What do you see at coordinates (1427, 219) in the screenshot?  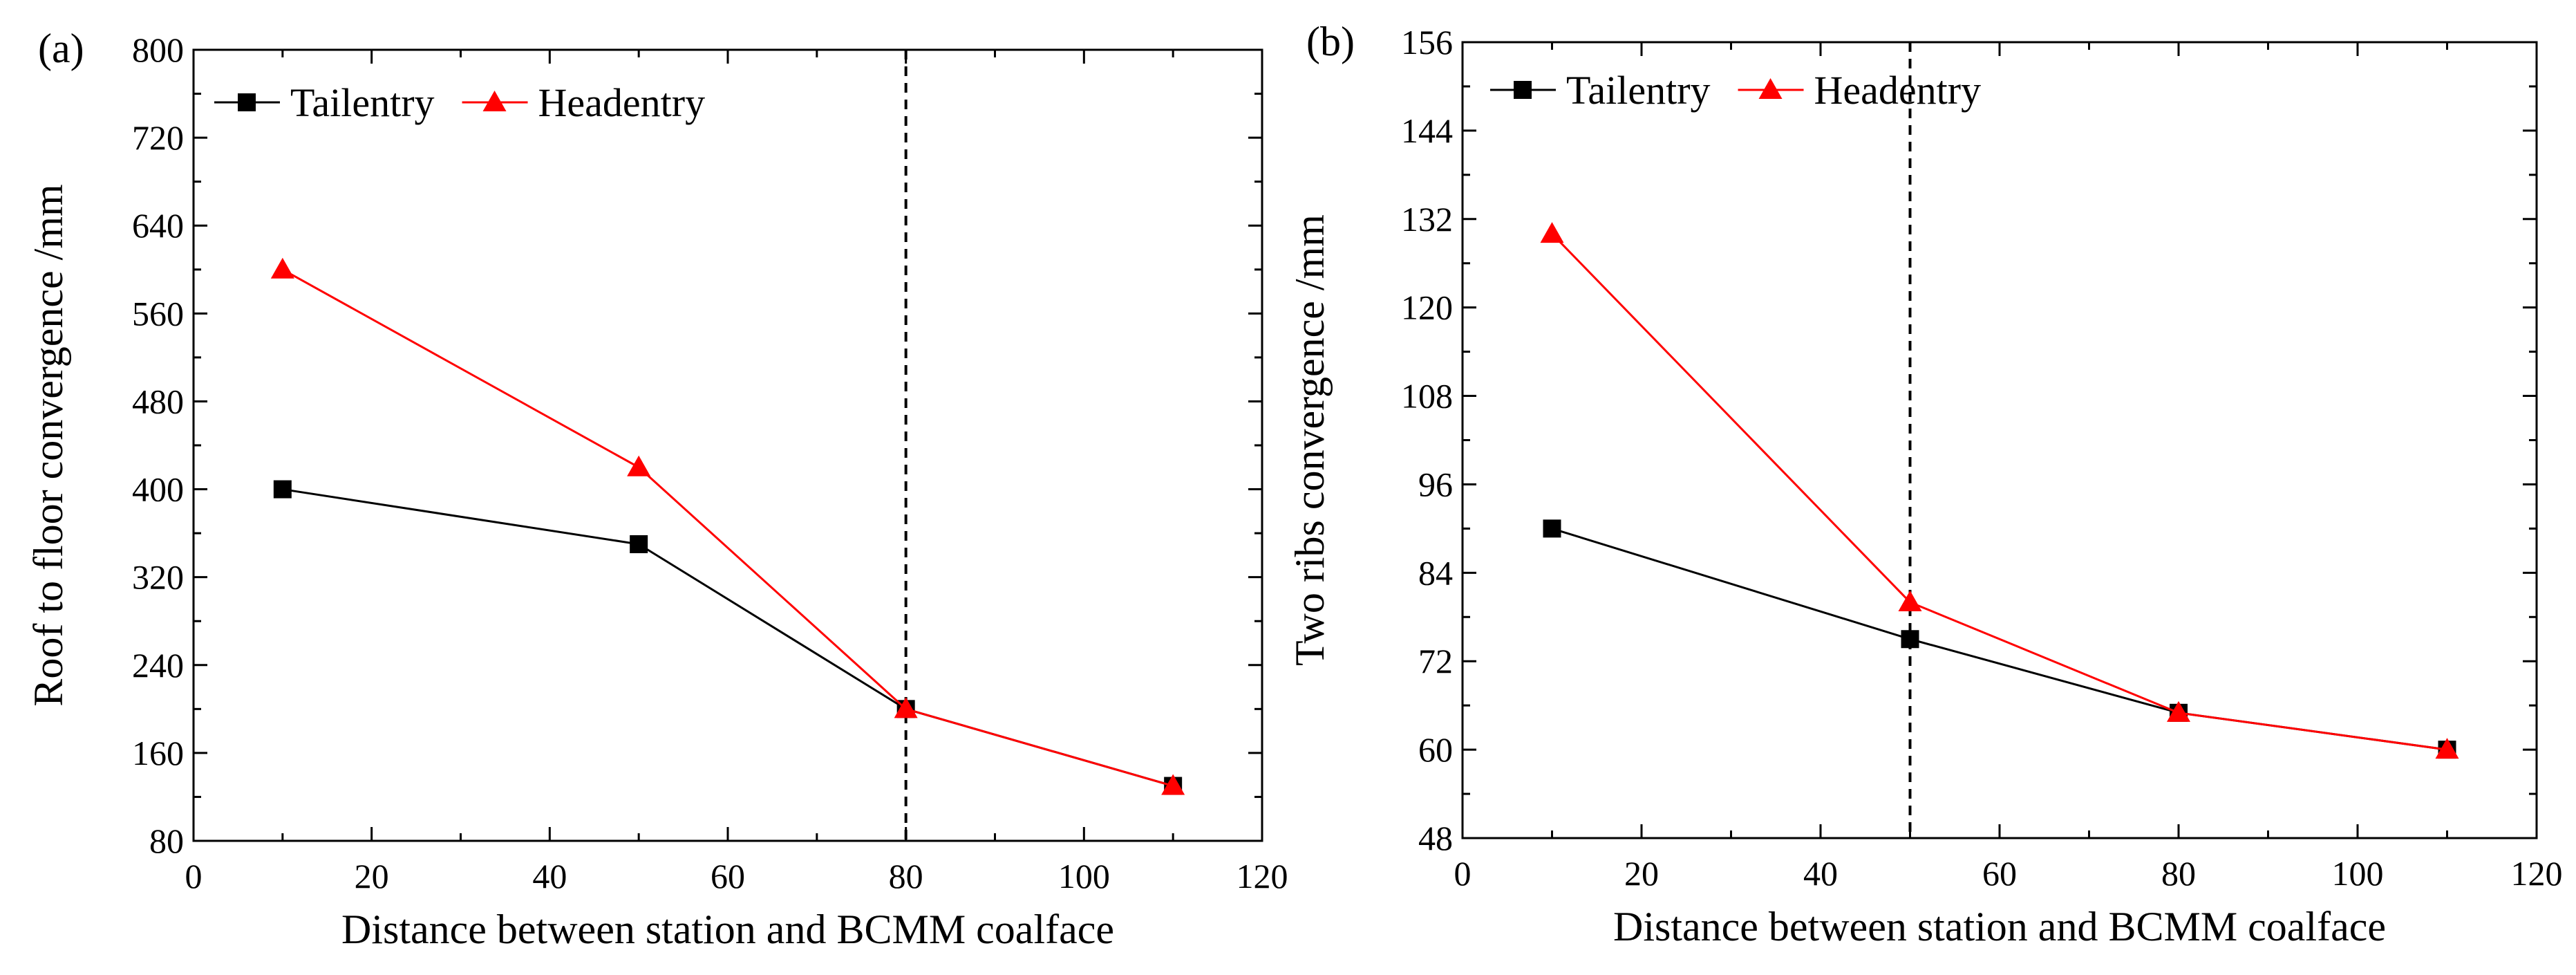 I see `y-tick-label: 132` at bounding box center [1427, 219].